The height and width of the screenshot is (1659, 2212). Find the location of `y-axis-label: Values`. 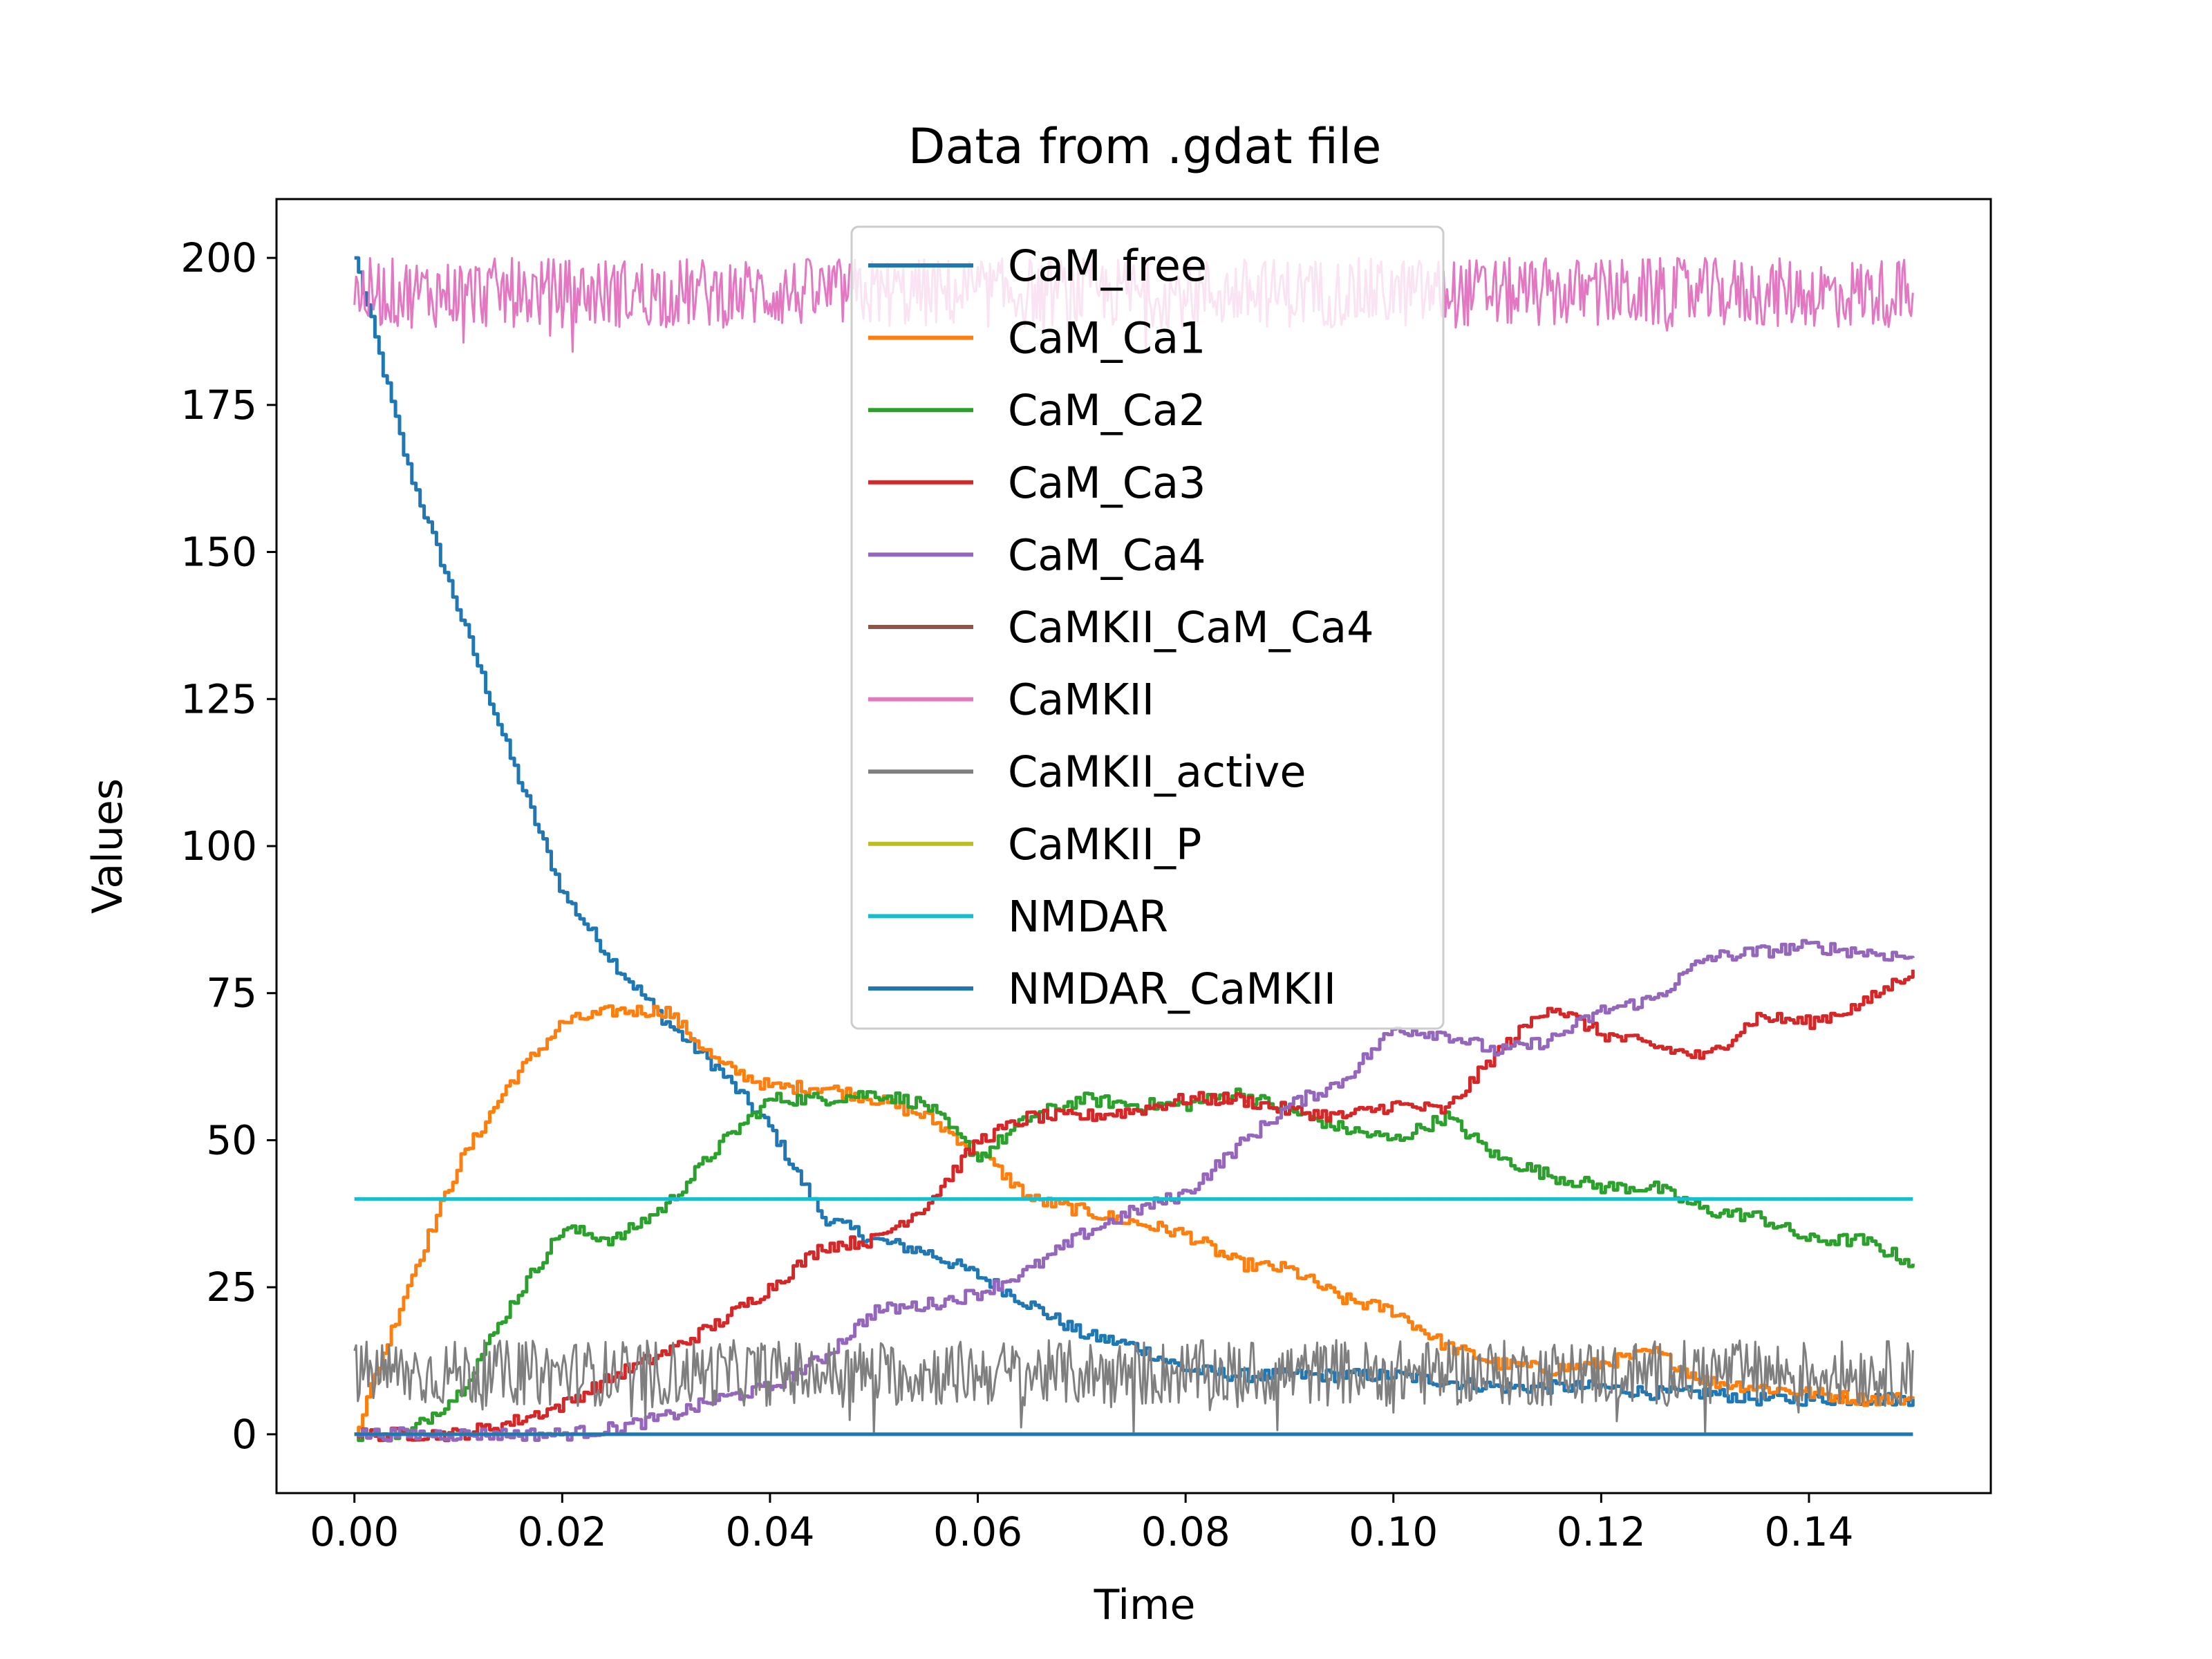

y-axis-label: Values is located at coordinates (108, 846).